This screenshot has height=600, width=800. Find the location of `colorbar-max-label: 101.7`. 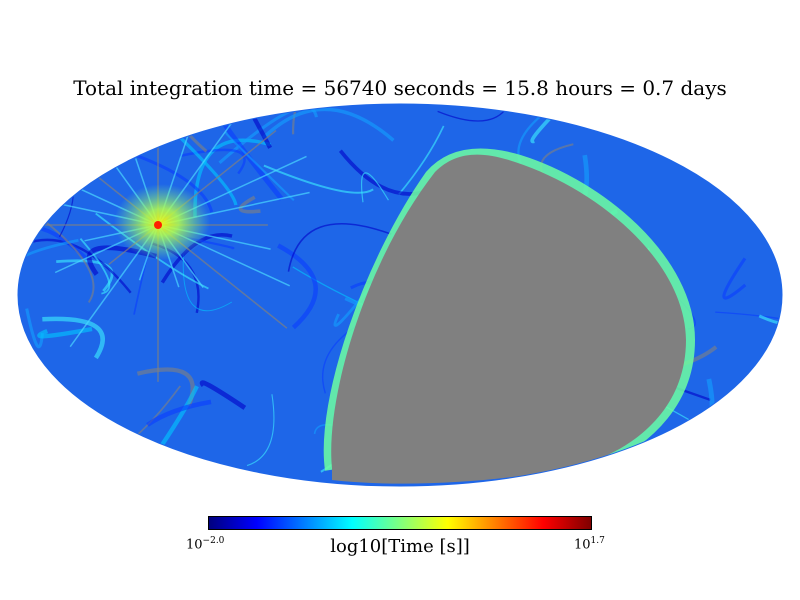

colorbar-max-label: 101.7 is located at coordinates (589, 544).